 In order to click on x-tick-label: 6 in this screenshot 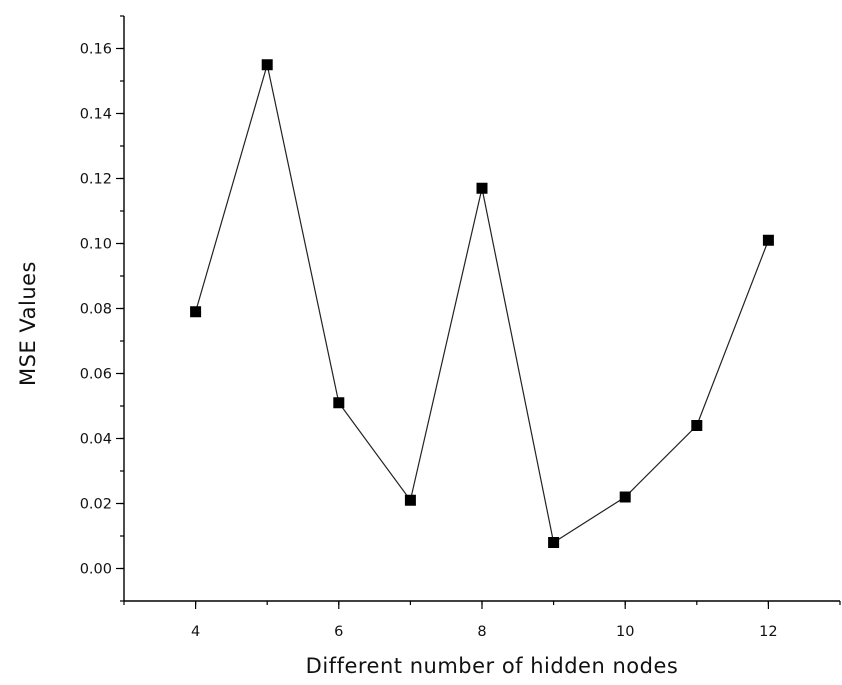, I will do `click(338, 632)`.